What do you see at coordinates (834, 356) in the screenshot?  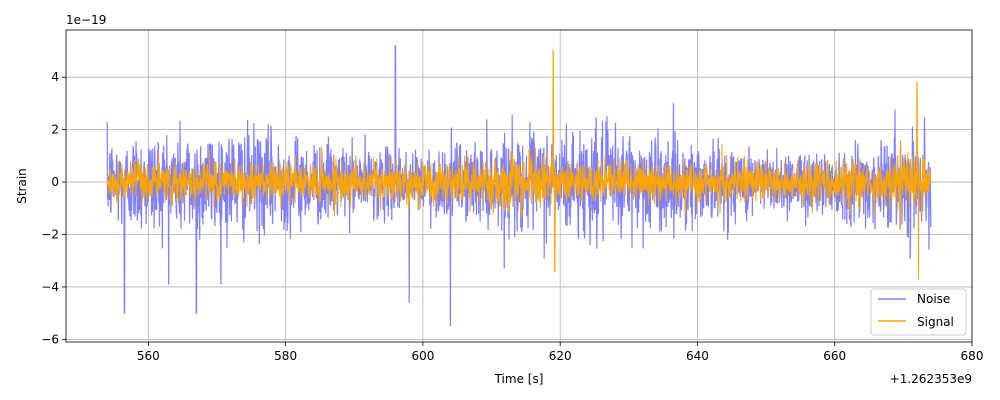 I see `x-tick-label: 660` at bounding box center [834, 356].